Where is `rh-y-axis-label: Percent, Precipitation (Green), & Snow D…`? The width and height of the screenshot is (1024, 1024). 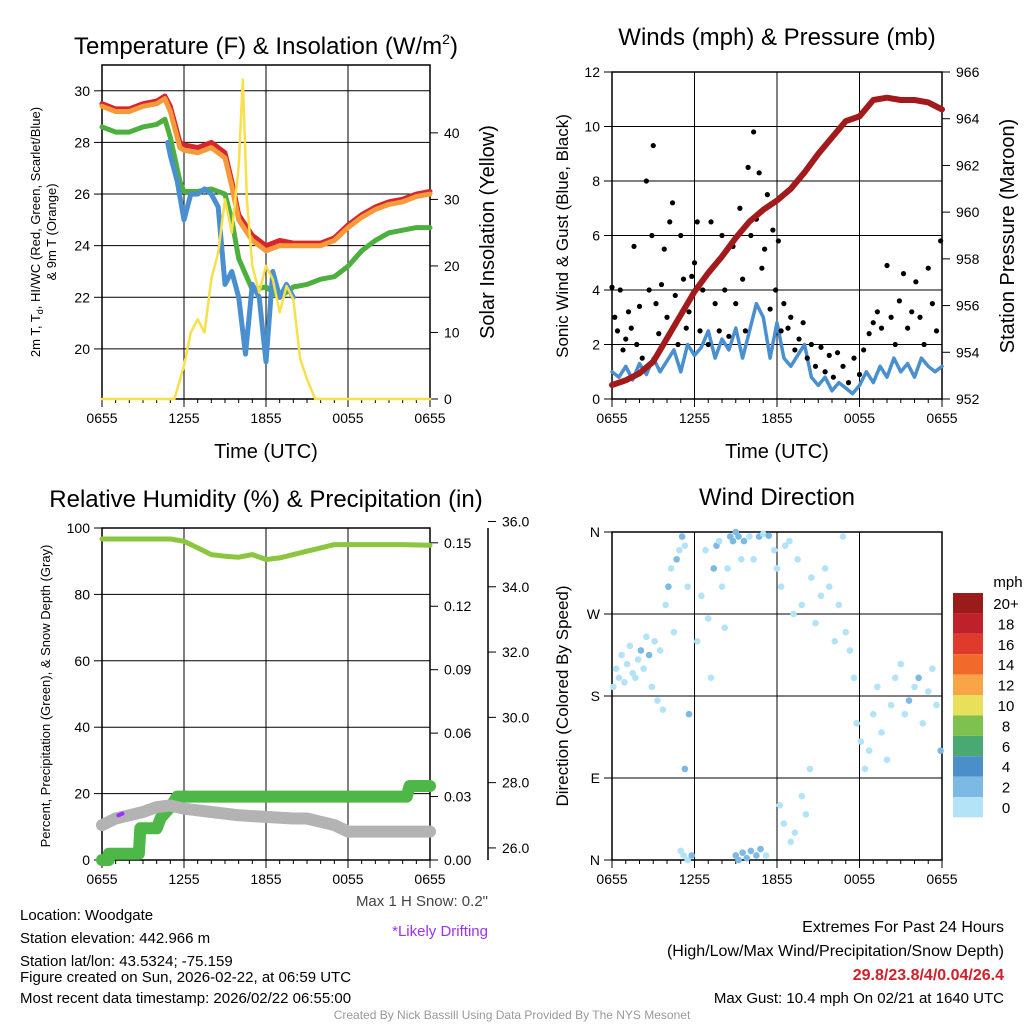 rh-y-axis-label: Percent, Precipitation (Green), & Snow D… is located at coordinates (45, 696).